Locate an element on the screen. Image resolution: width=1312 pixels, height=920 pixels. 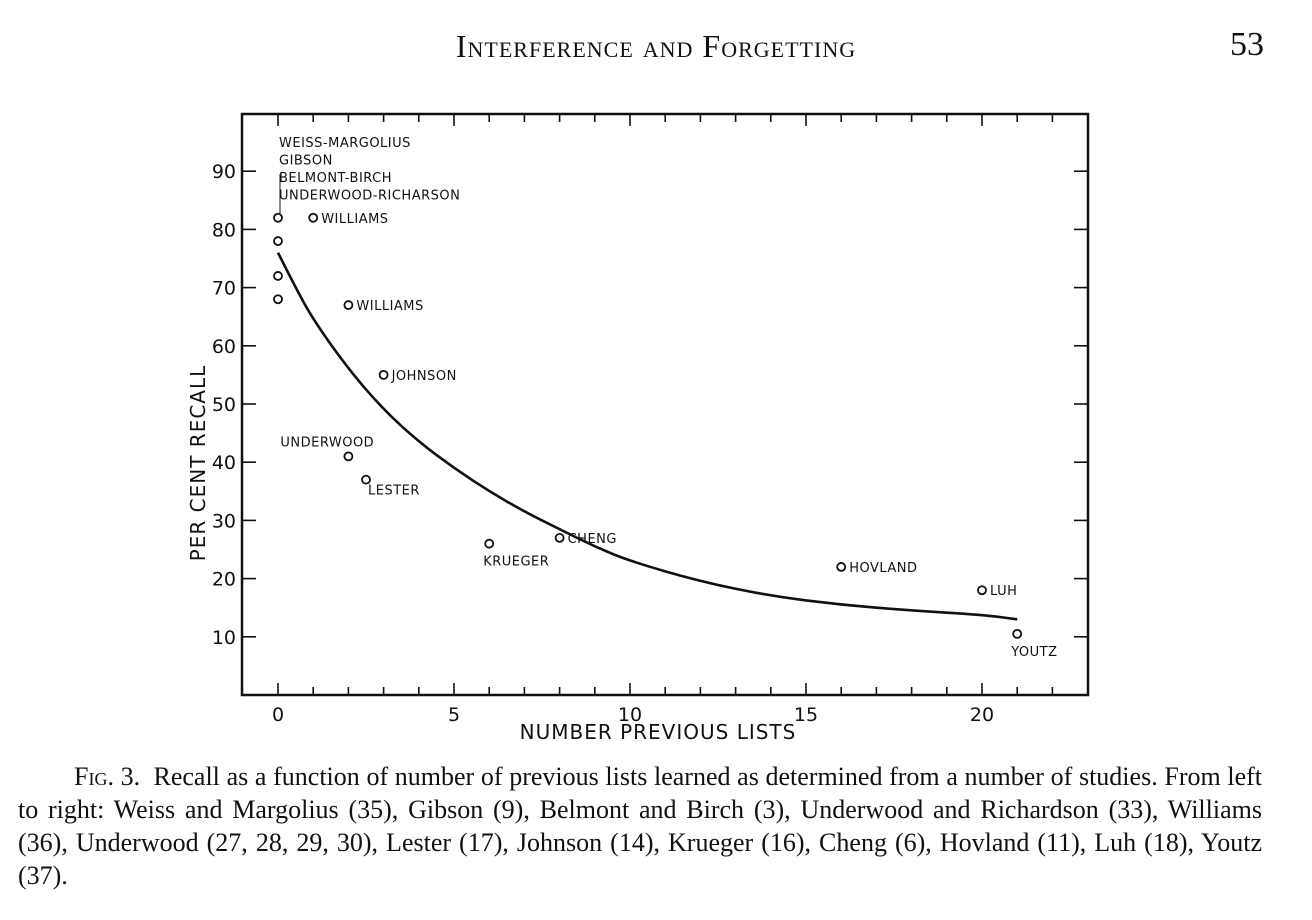
x-tick-label: 5 is located at coordinates (454, 715).